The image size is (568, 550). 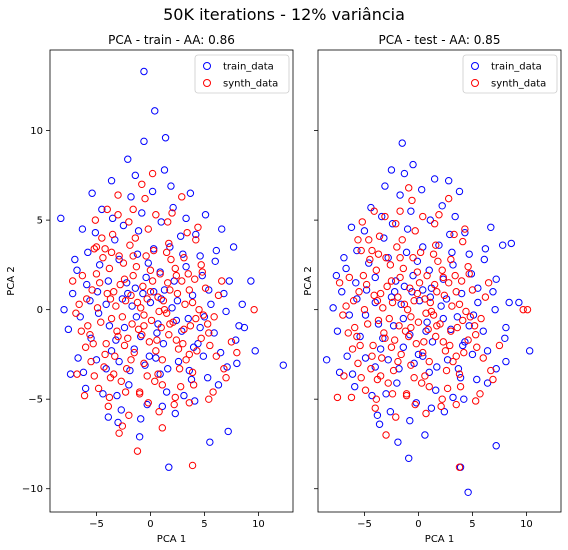 What do you see at coordinates (35, 400) in the screenshot?
I see `y-tick-label: −5` at bounding box center [35, 400].